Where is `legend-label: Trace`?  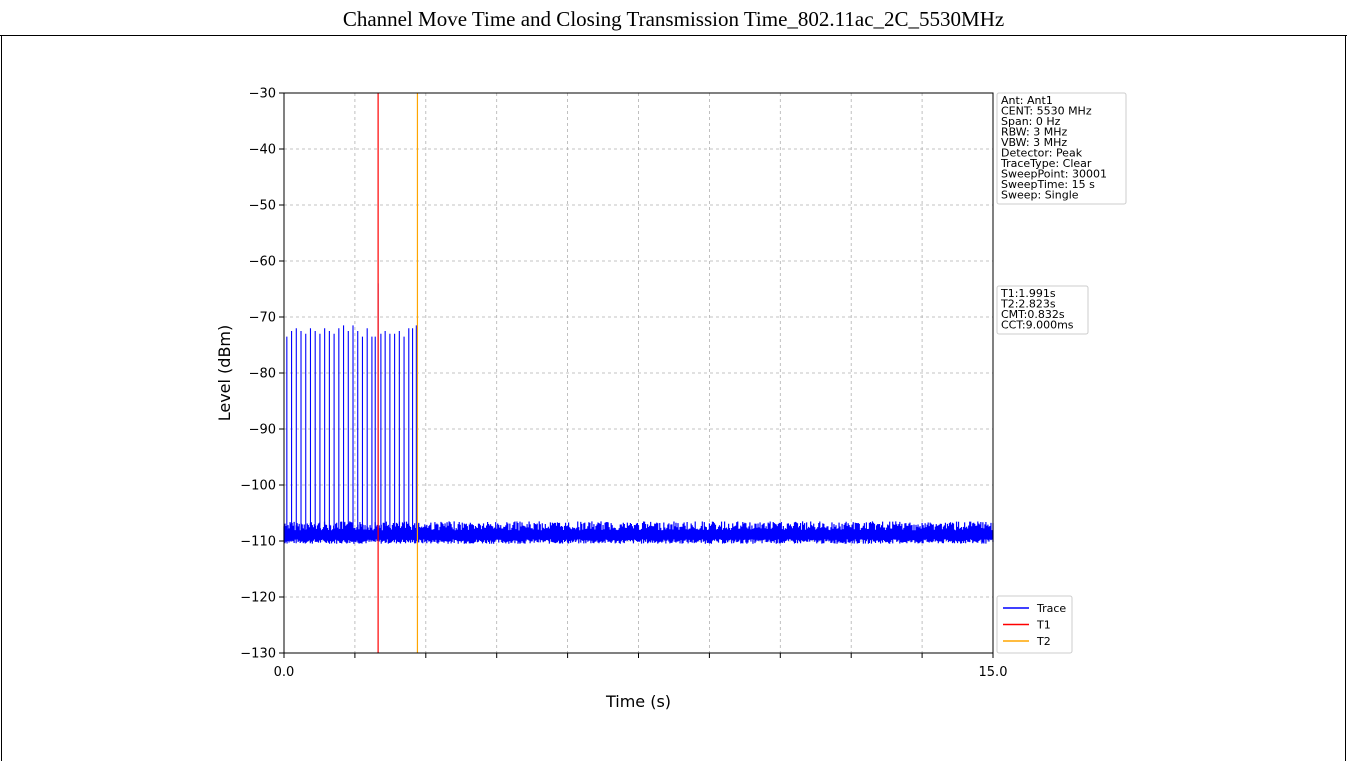 legend-label: Trace is located at coordinates (1051, 608).